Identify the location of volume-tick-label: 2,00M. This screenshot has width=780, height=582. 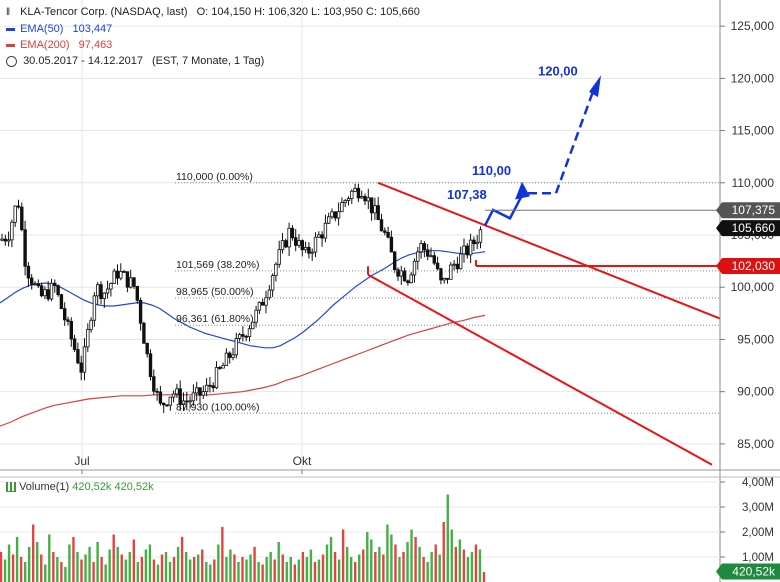
(758, 533).